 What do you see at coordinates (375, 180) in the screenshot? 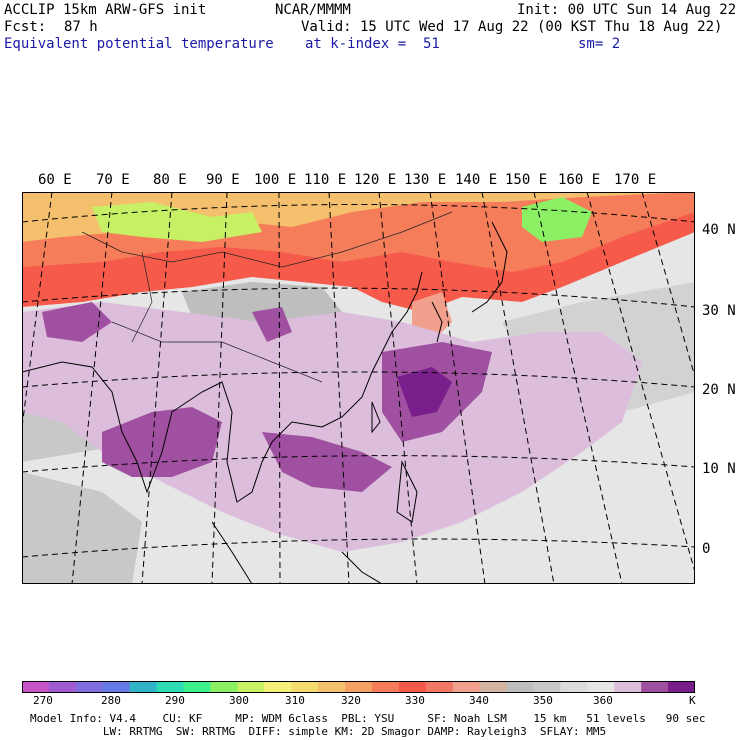
I see `lon-label-120e: 120 E` at bounding box center [375, 180].